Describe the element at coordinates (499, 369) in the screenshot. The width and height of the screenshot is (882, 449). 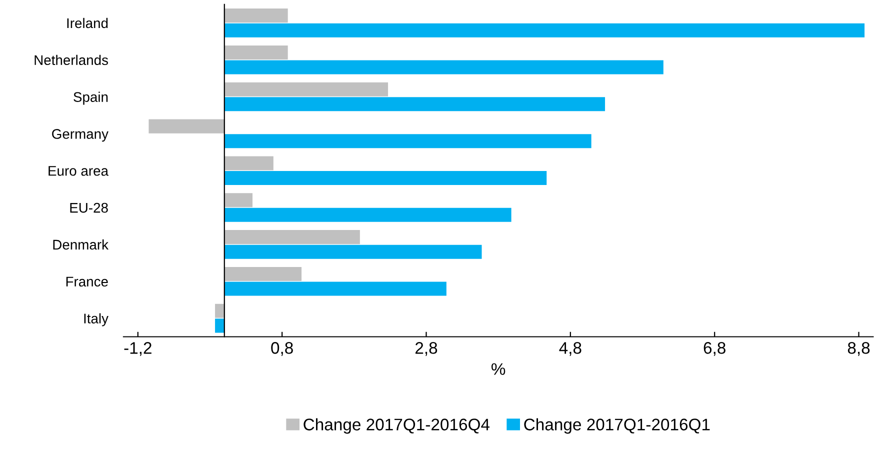
I see `x-axis-title: %` at that location.